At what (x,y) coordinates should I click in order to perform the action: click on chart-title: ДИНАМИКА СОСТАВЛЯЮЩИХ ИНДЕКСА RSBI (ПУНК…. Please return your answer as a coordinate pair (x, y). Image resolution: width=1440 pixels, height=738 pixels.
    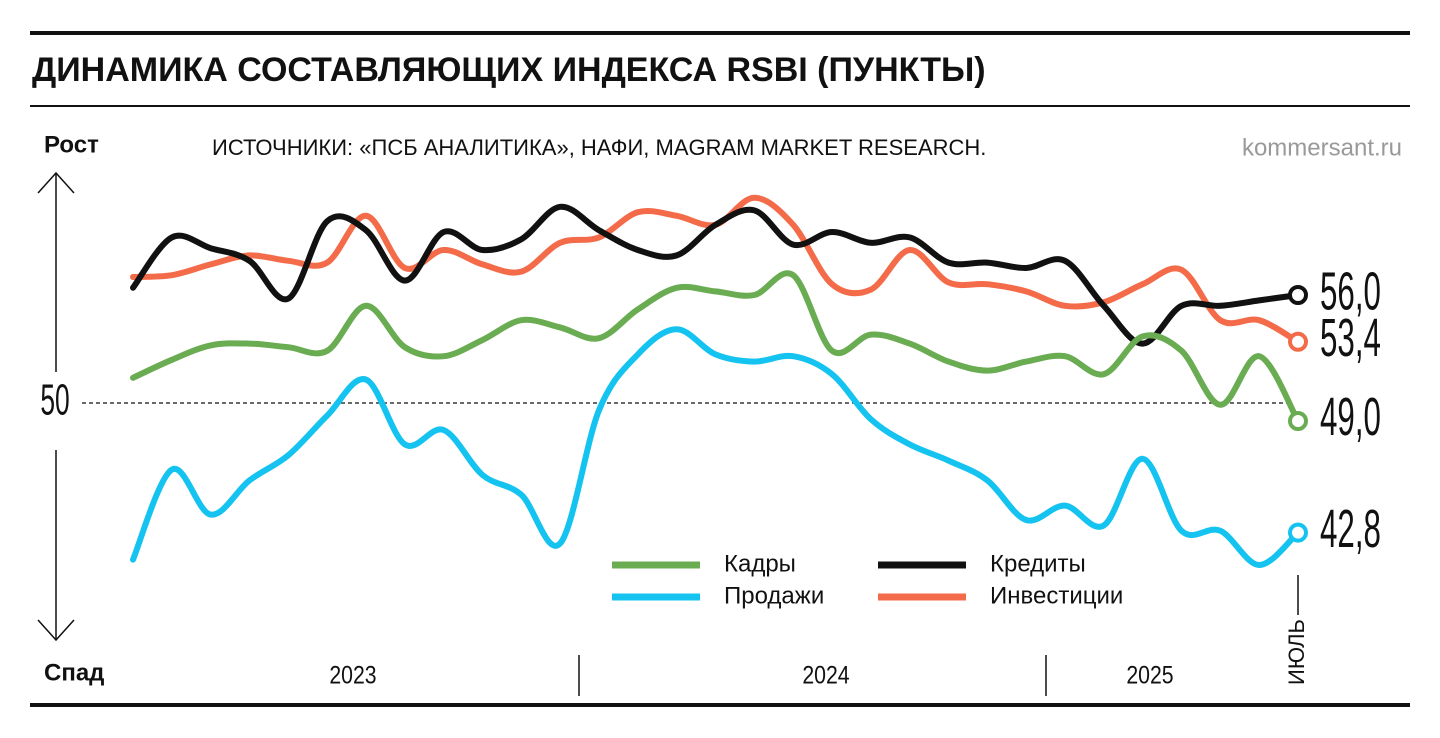
    Looking at the image, I should click on (509, 70).